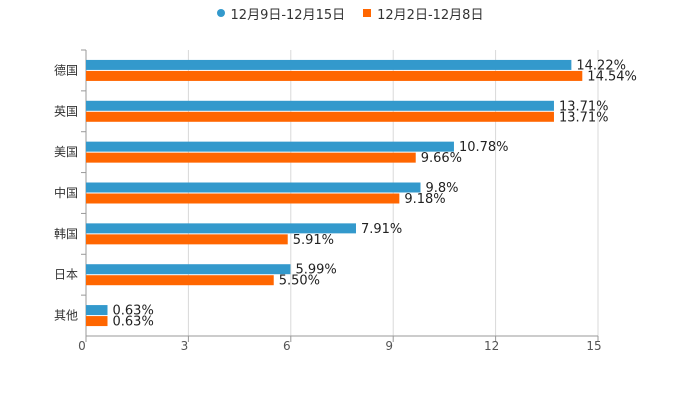 The height and width of the screenshot is (400, 700). I want to click on x-tick-label: 3, so click(185, 346).